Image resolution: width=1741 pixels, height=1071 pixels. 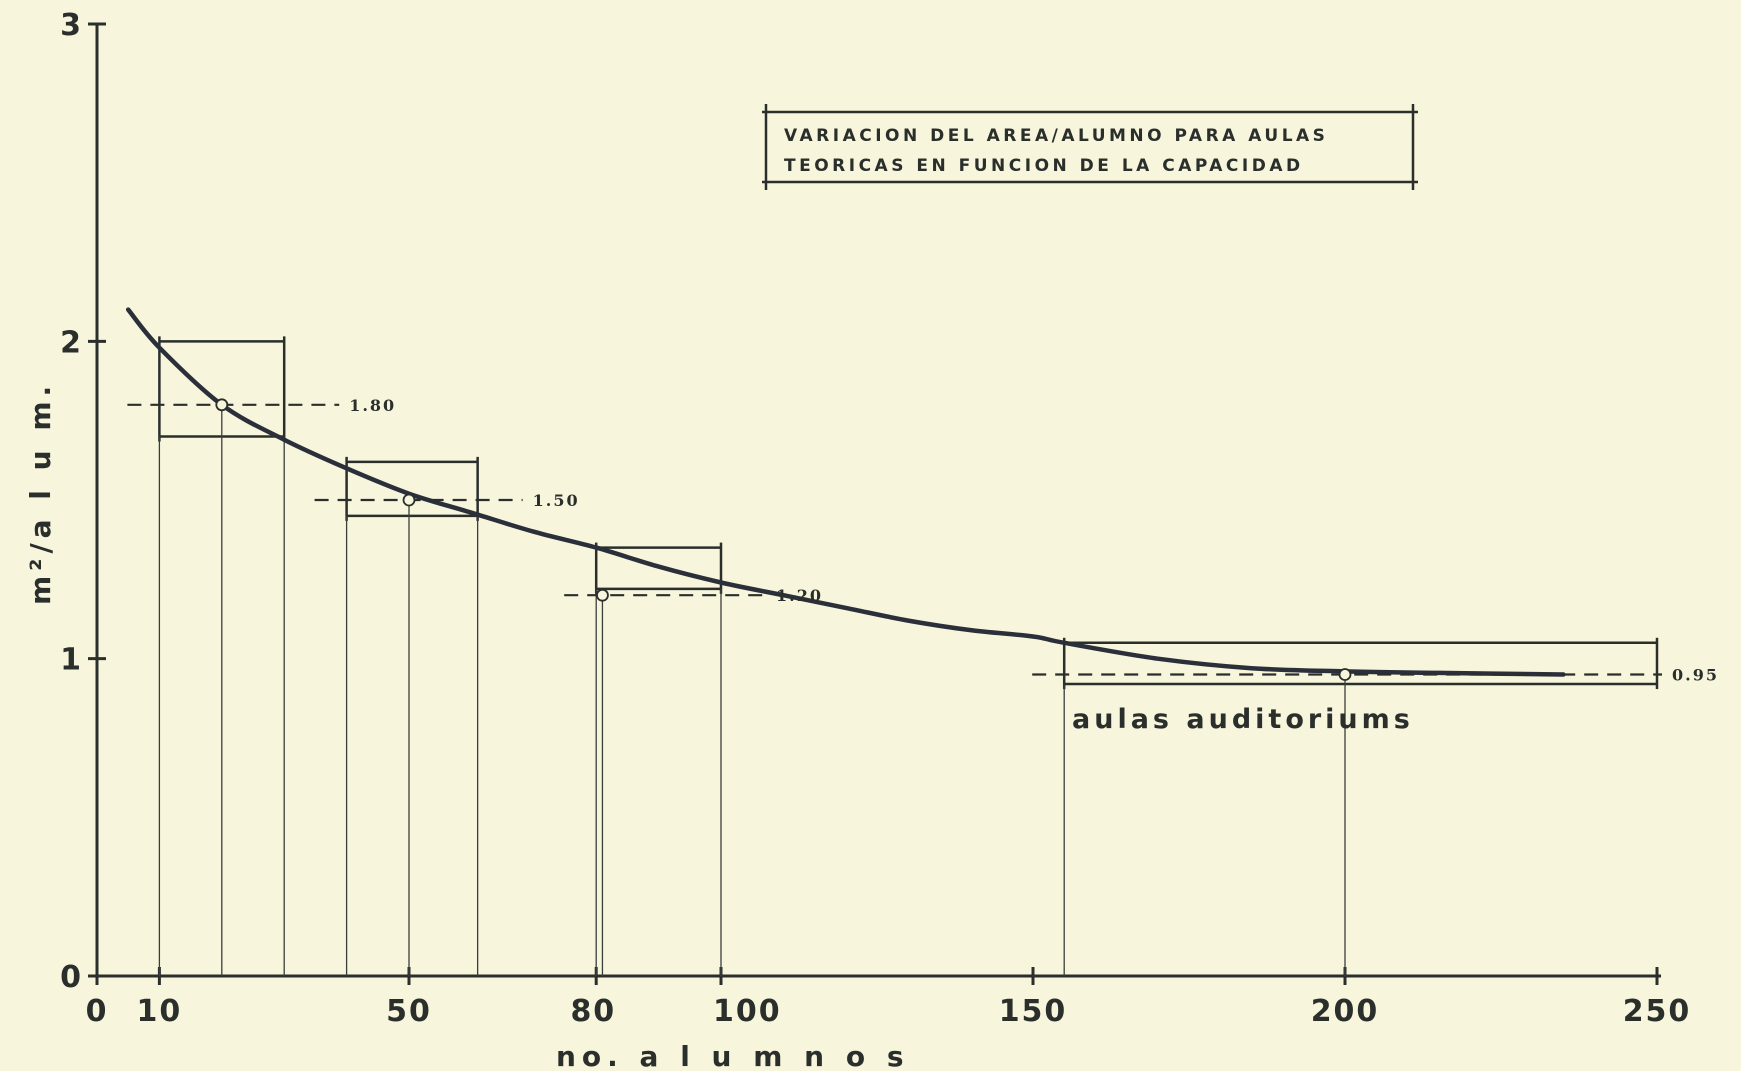 I want to click on range-label-aulas-auditoriums: aulas auditoriums, so click(x=1243, y=719).